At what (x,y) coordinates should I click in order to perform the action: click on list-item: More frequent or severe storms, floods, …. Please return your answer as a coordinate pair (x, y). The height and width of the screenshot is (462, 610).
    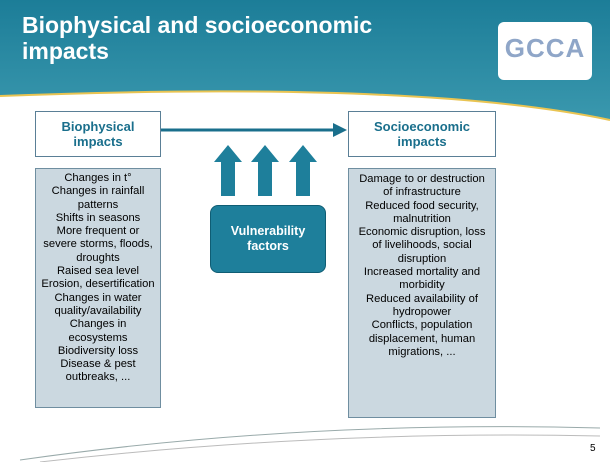
    Looking at the image, I should click on (98, 244).